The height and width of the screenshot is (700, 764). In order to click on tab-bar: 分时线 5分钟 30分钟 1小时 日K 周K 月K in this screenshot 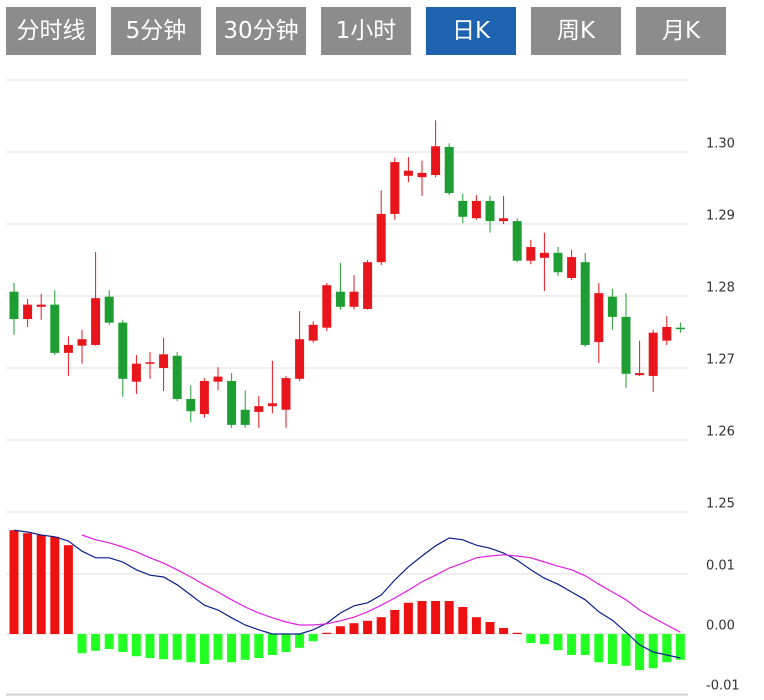, I will do `click(382, 30)`.